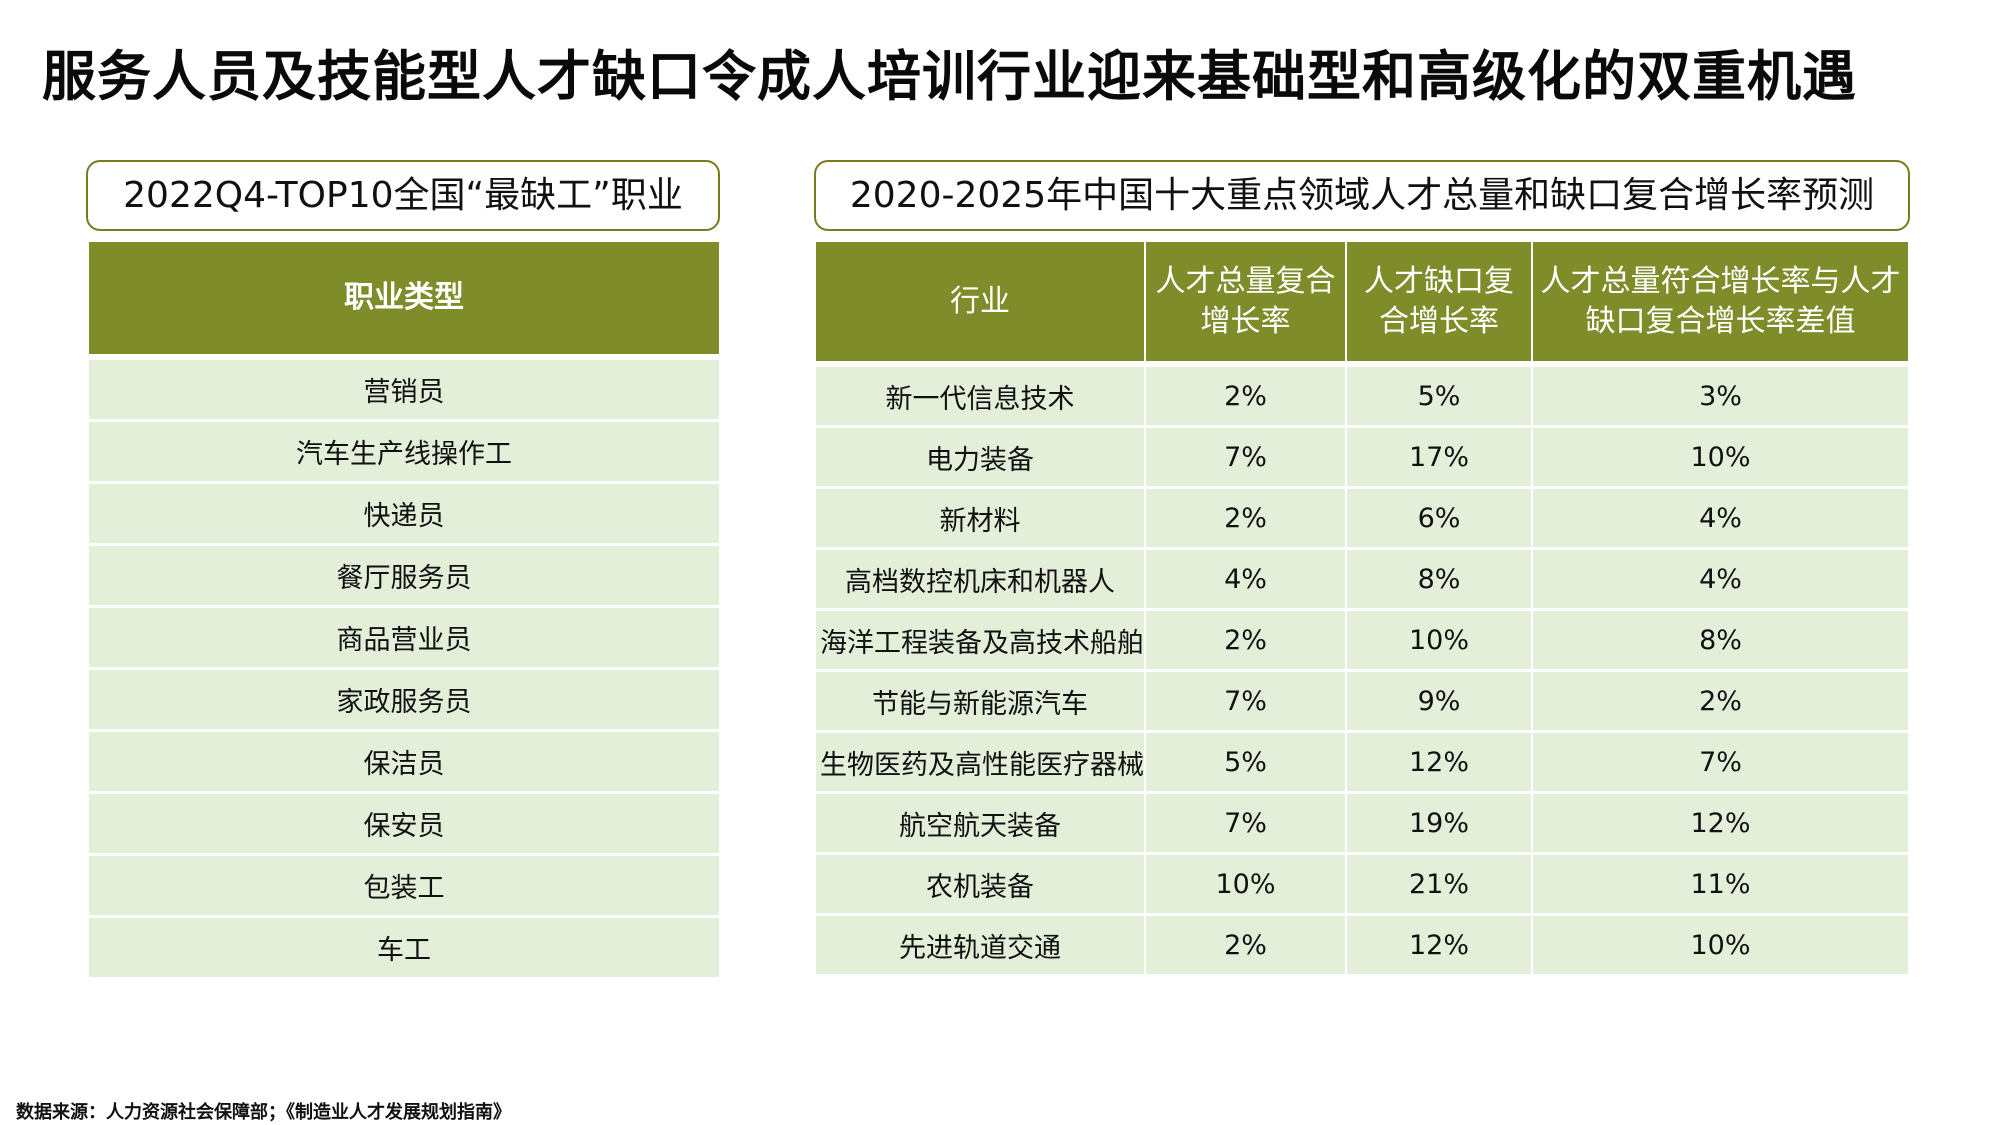 Image resolution: width=2000 pixels, height=1125 pixels. I want to click on table-row: 营销员, so click(404, 389).